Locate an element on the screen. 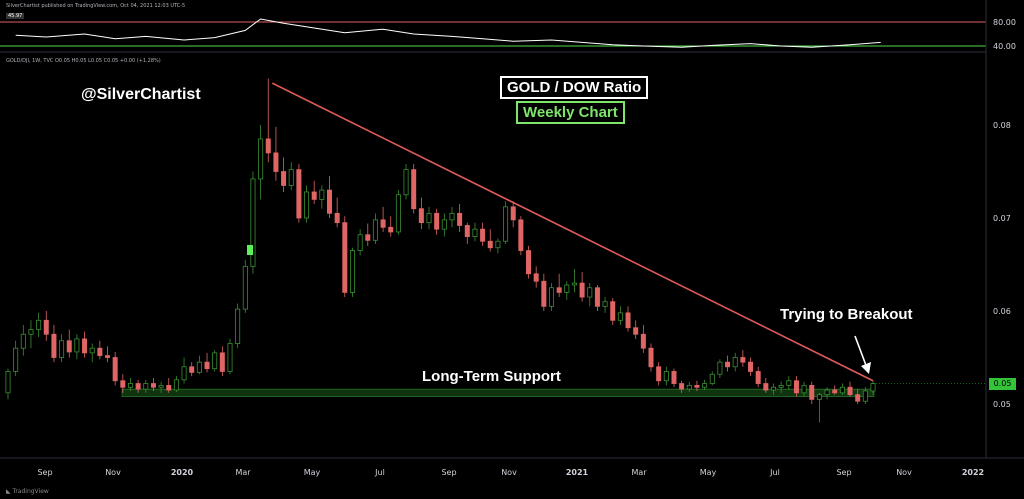 The width and height of the screenshot is (1024, 499). chart-title-box: GOLD / DOW Ratio is located at coordinates (574, 87).